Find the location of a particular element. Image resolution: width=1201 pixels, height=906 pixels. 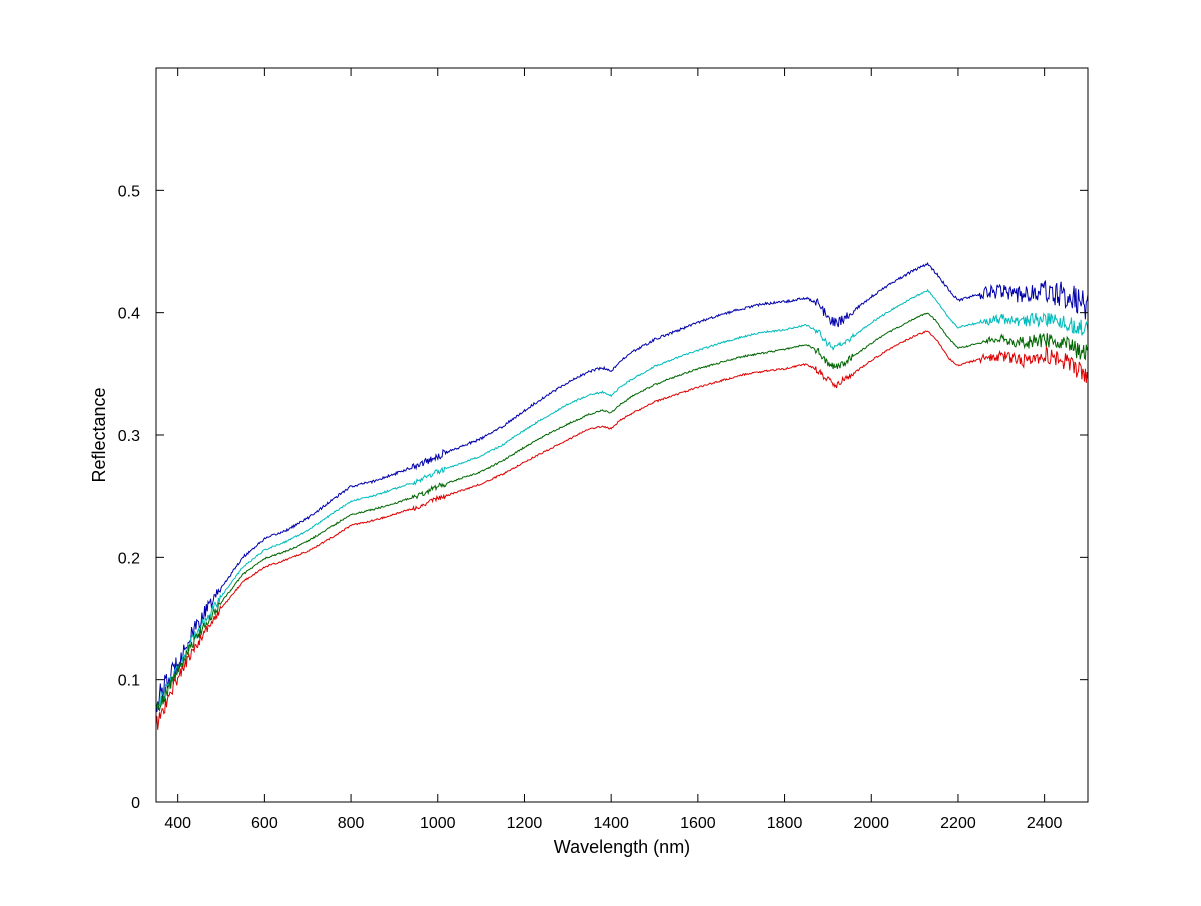

x-tick-label: 2400 is located at coordinates (1045, 823).